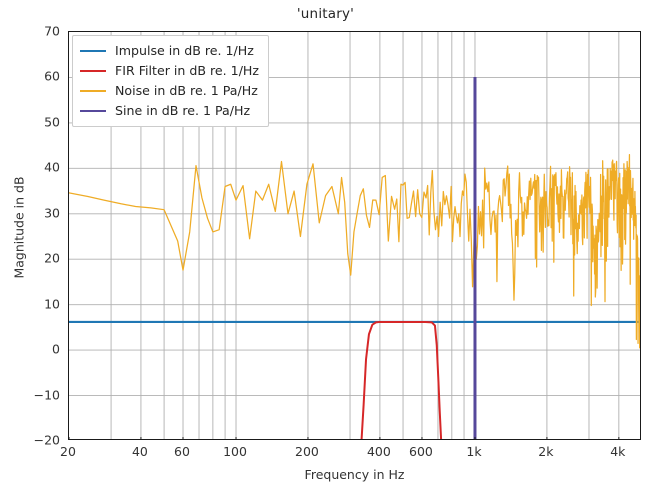  What do you see at coordinates (186, 90) in the screenshot?
I see `legend-label: Noise in dB re. 1 Pa/Hz` at bounding box center [186, 90].